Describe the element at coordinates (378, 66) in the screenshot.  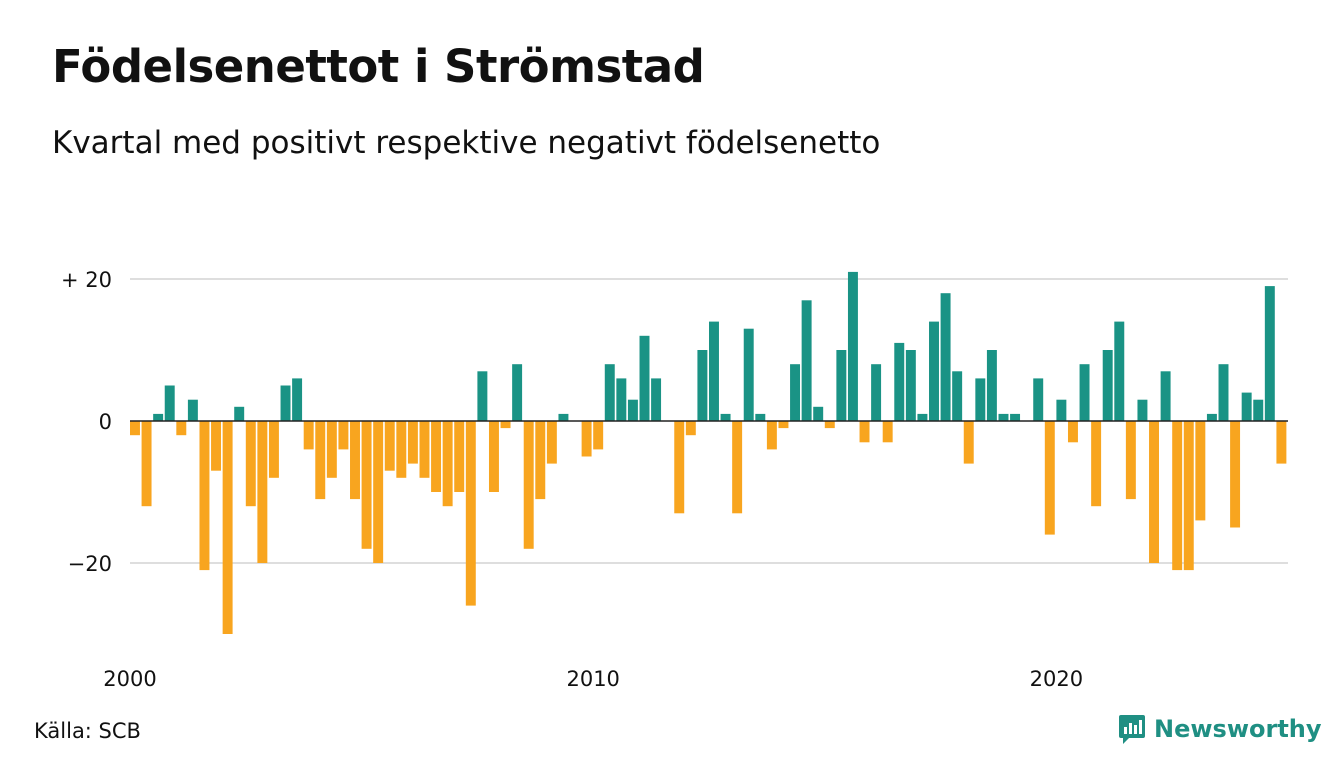
I see `chart-title: Födelsenettot i Strömstad` at that location.